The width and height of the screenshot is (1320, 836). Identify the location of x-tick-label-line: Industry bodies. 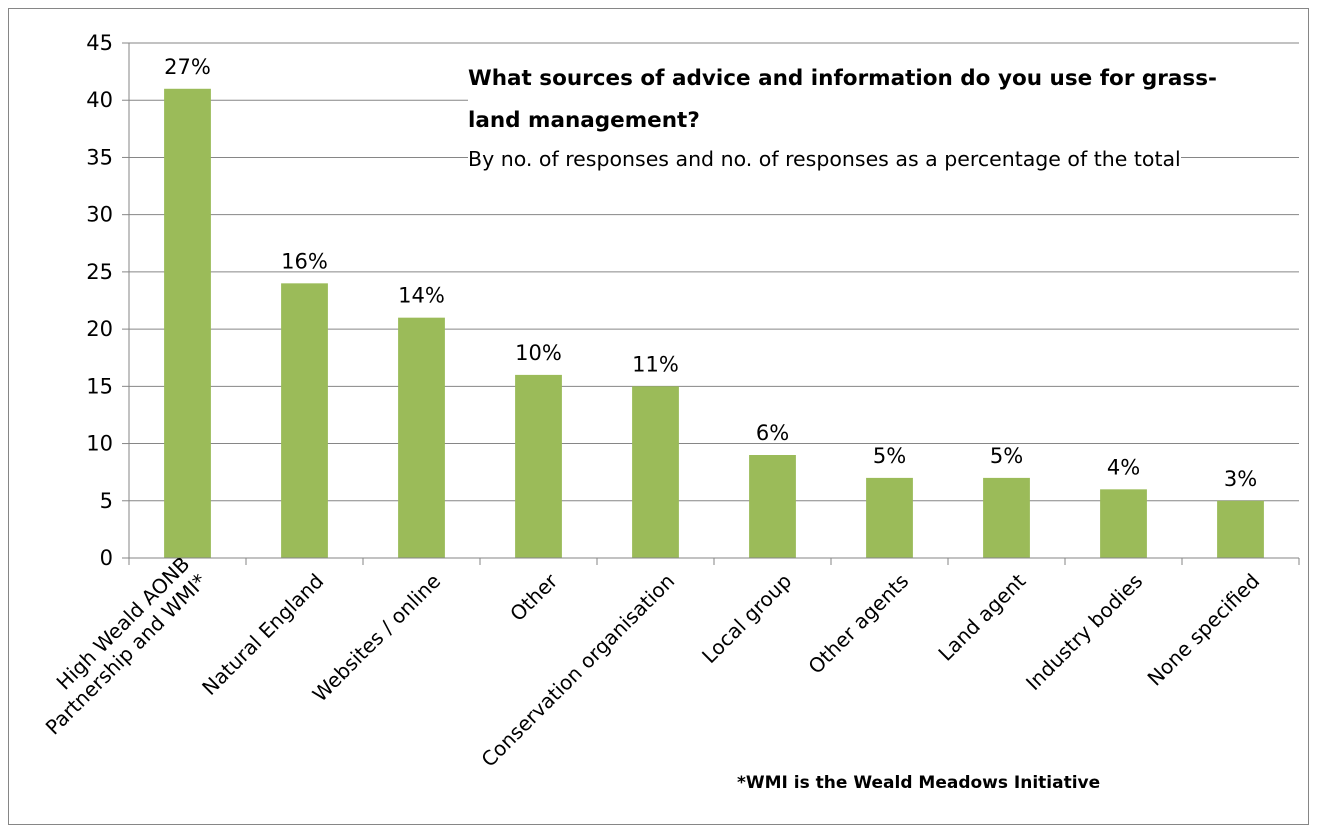
(1084, 632).